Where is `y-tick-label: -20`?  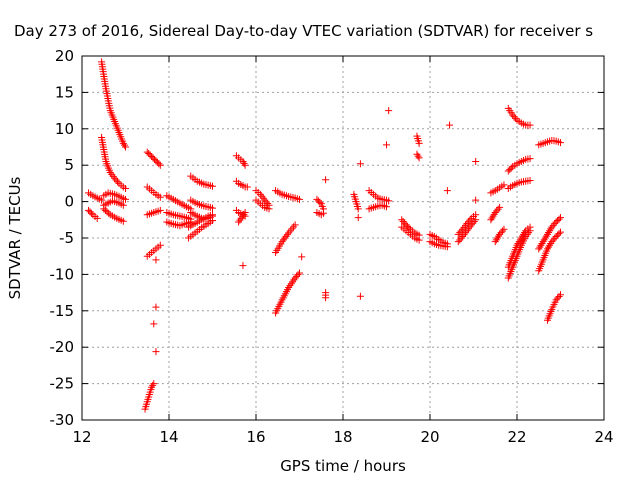 y-tick-label: -20 is located at coordinates (62, 347).